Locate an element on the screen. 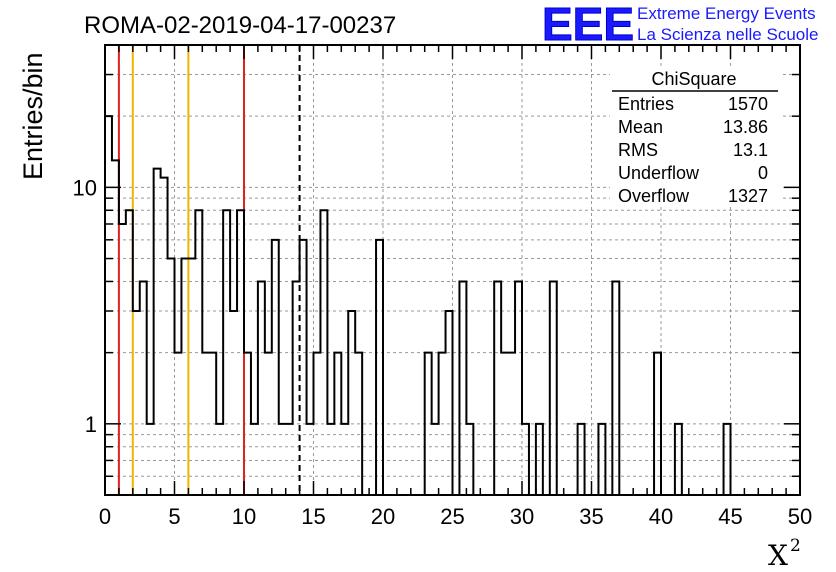 This screenshot has width=836, height=572. stats-label-mean: Mean is located at coordinates (640, 127).